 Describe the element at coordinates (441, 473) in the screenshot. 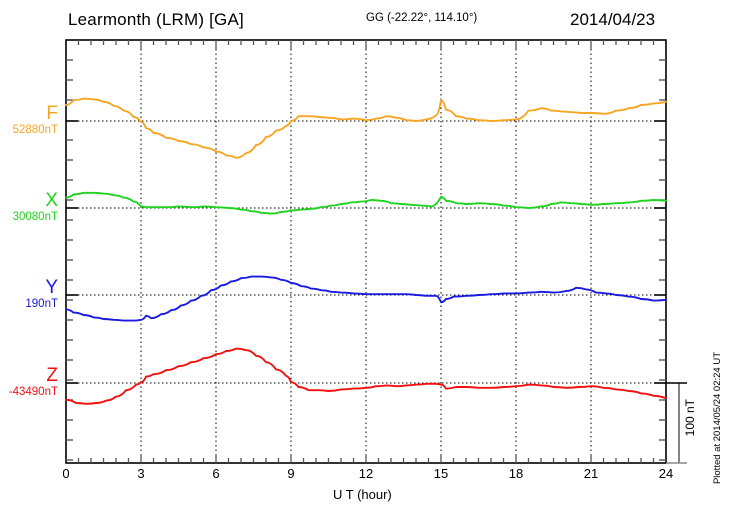

I see `x-tick-label-15: 15` at that location.